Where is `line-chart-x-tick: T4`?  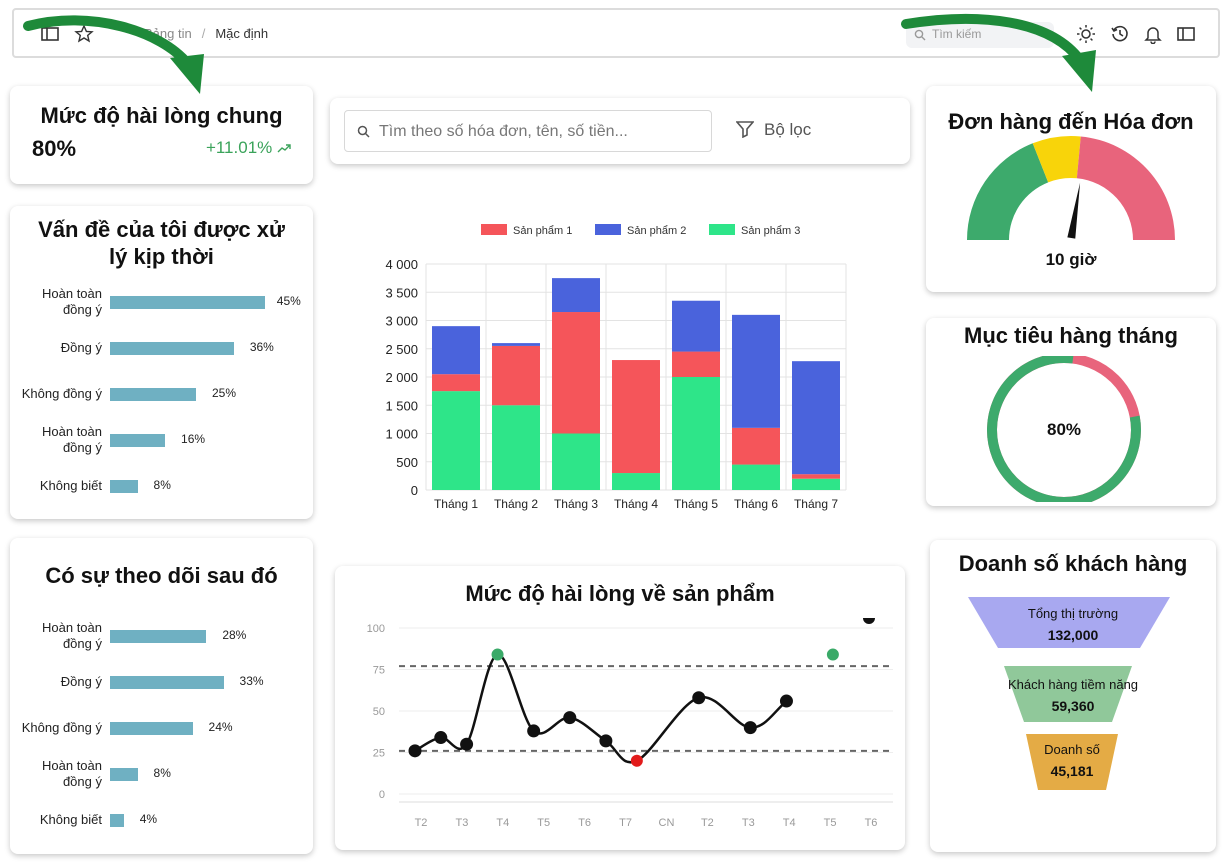
line-chart-x-tick: T4 is located at coordinates (502, 823).